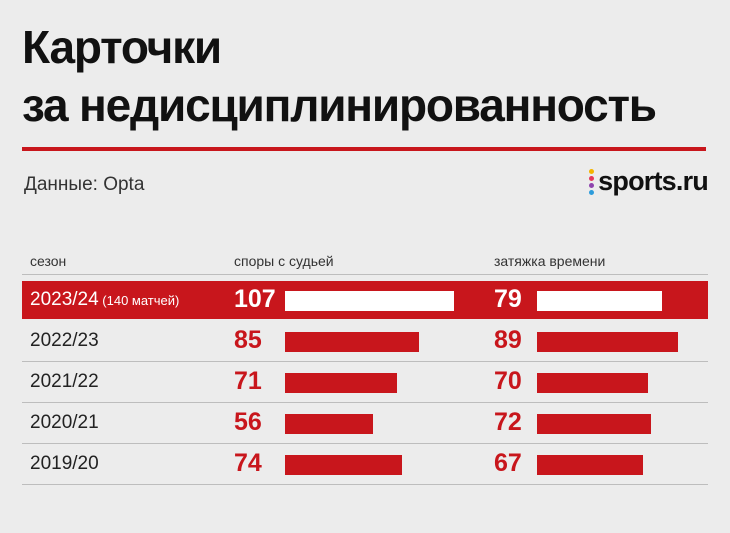 This screenshot has width=730, height=533. Describe the element at coordinates (339, 105) in the screenshot. I see `title-line-2: за недисциплинированность` at that location.